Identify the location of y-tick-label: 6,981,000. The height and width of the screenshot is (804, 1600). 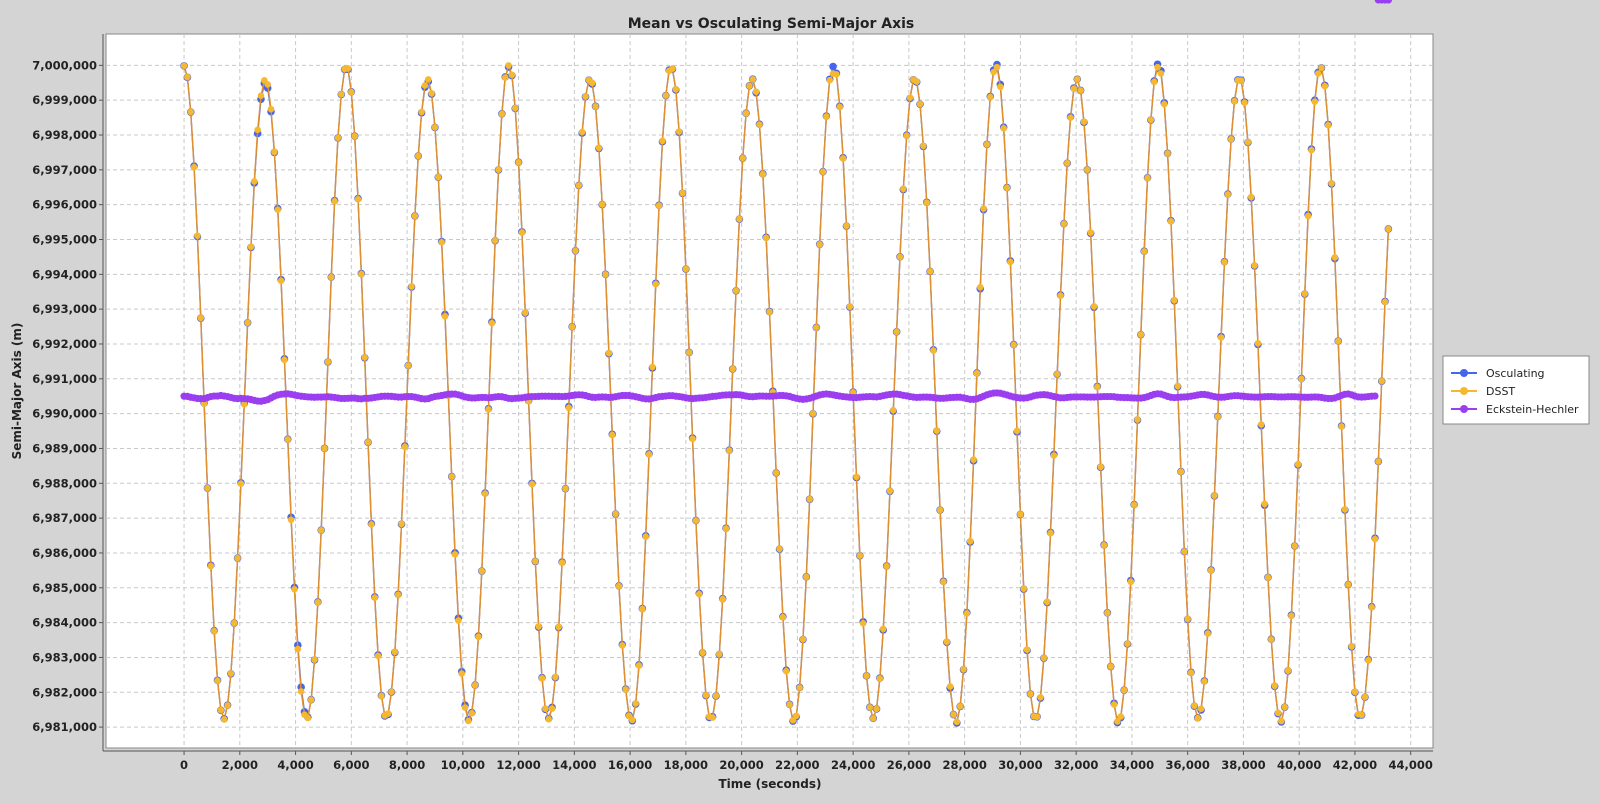
(64, 727).